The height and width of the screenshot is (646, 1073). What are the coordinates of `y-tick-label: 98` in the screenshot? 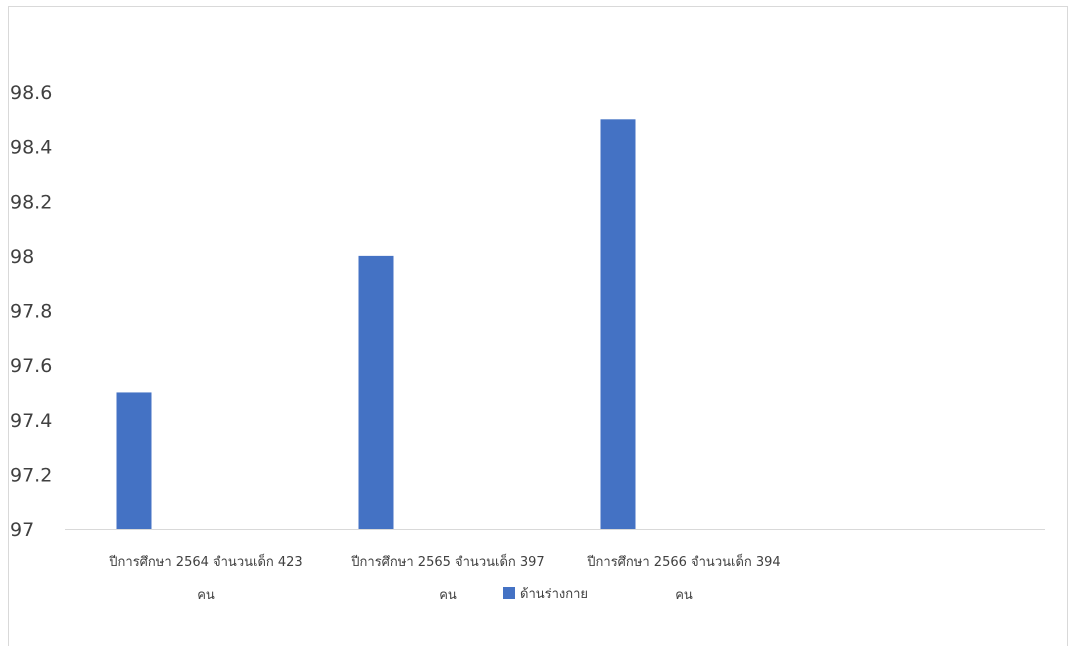 It's located at (22, 257).